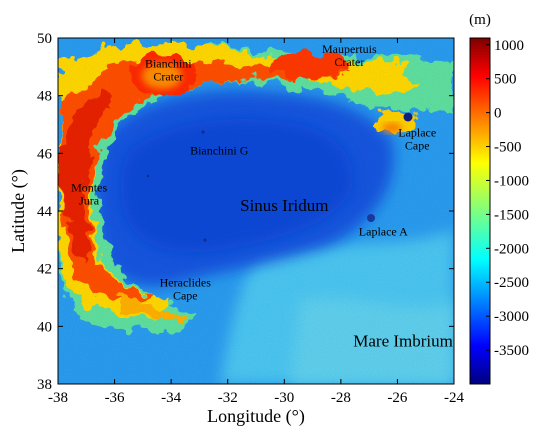 Image resolution: width=550 pixels, height=437 pixels. Describe the element at coordinates (18, 211) in the screenshot. I see `y-axis-title: Latitude (°)` at that location.